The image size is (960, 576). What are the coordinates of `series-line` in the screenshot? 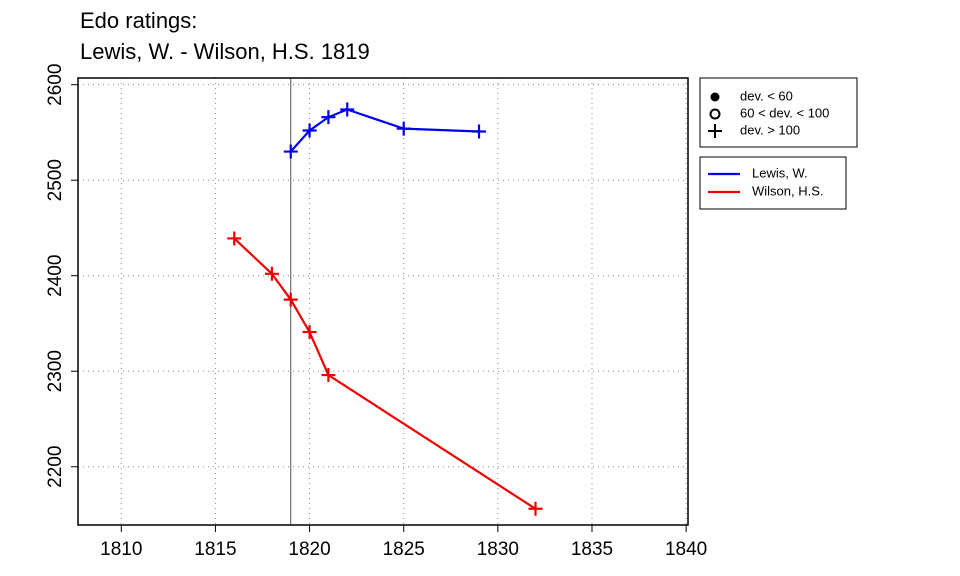 It's located at (384, 130).